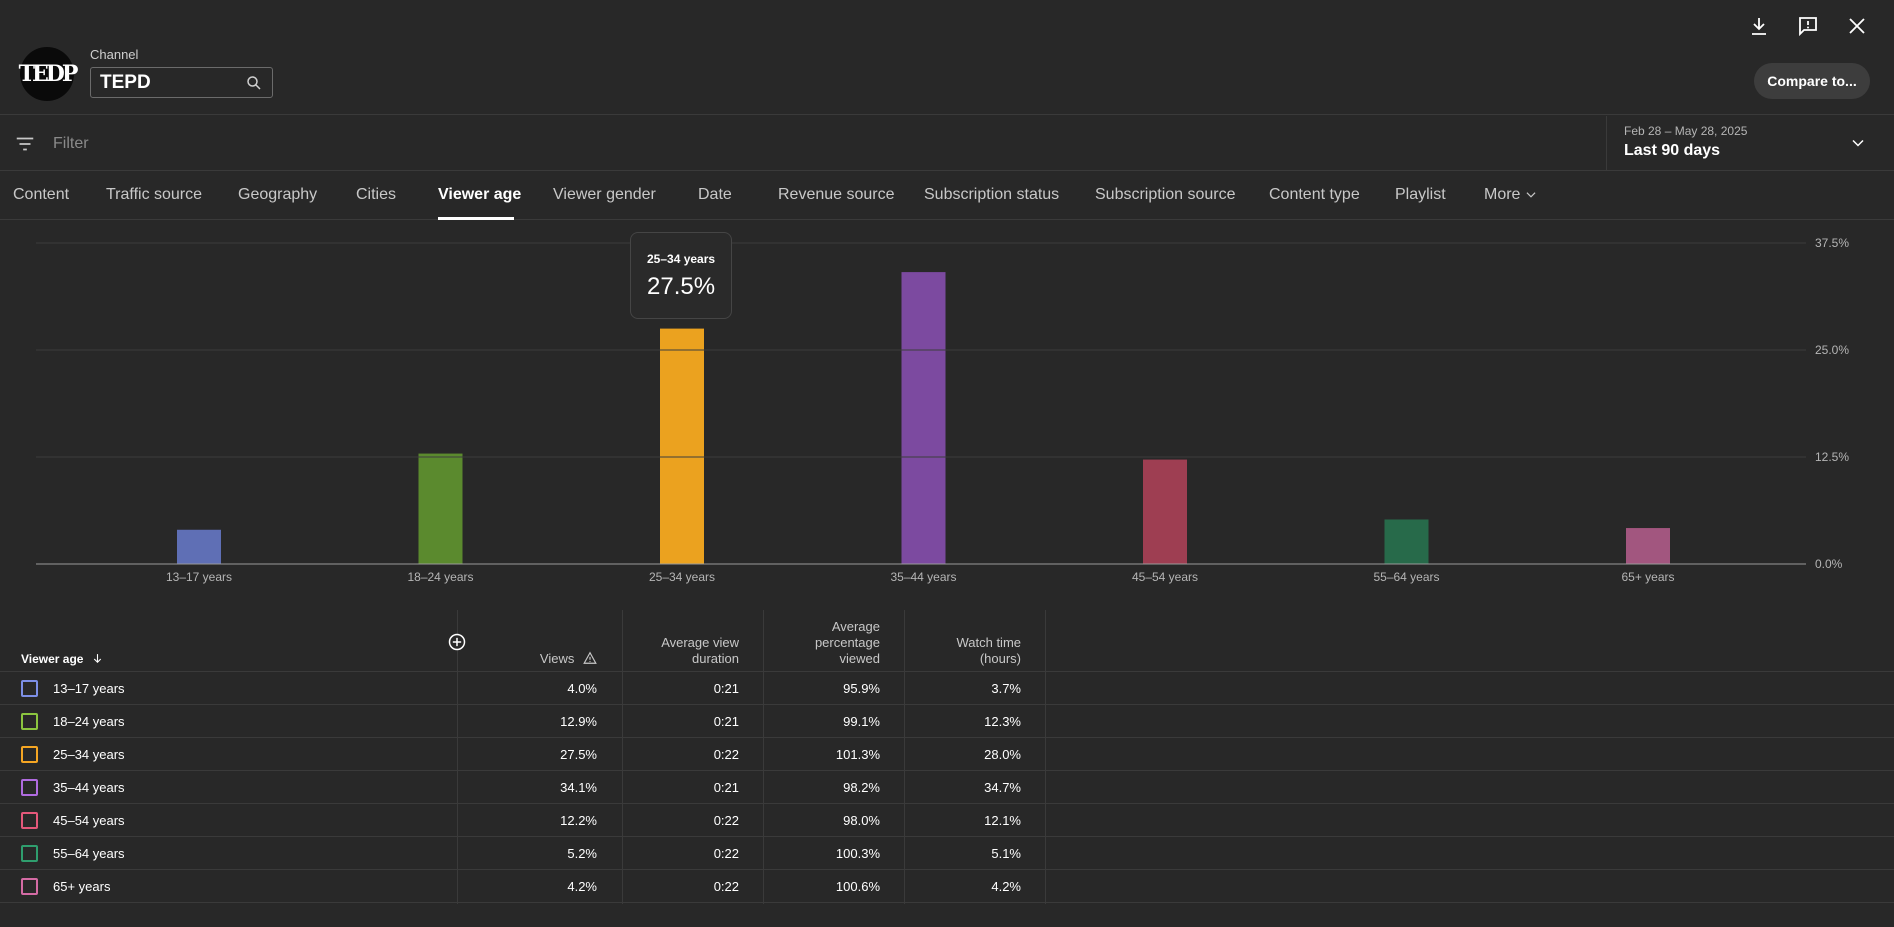  I want to click on header-avg-view-duration-line2: duration, so click(715, 658).